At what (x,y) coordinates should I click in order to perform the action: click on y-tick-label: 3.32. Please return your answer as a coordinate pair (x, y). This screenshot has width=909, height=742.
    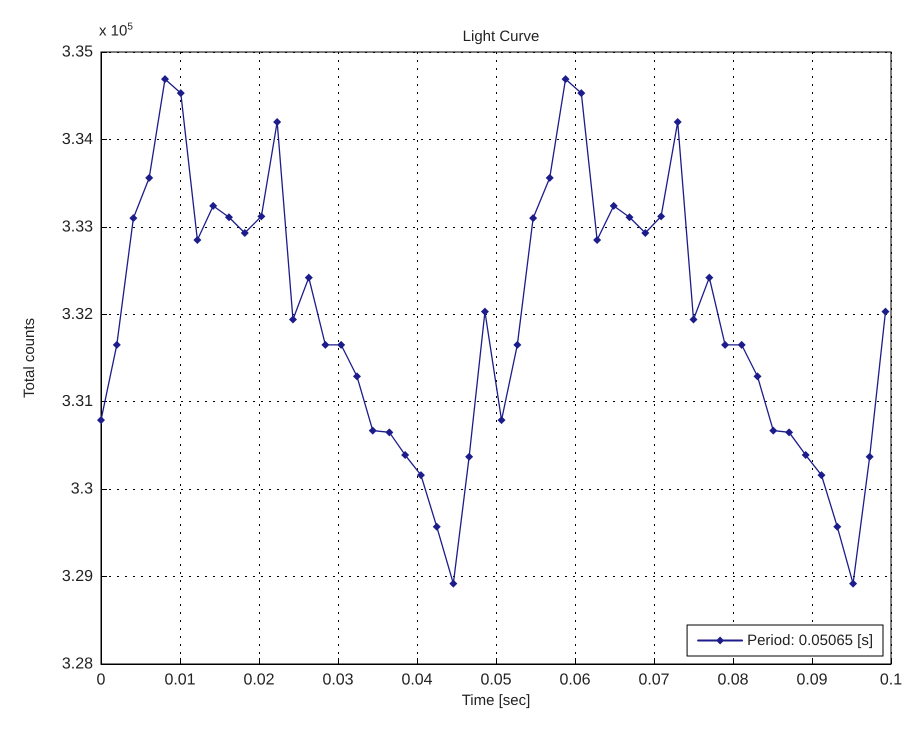
    Looking at the image, I should click on (78, 314).